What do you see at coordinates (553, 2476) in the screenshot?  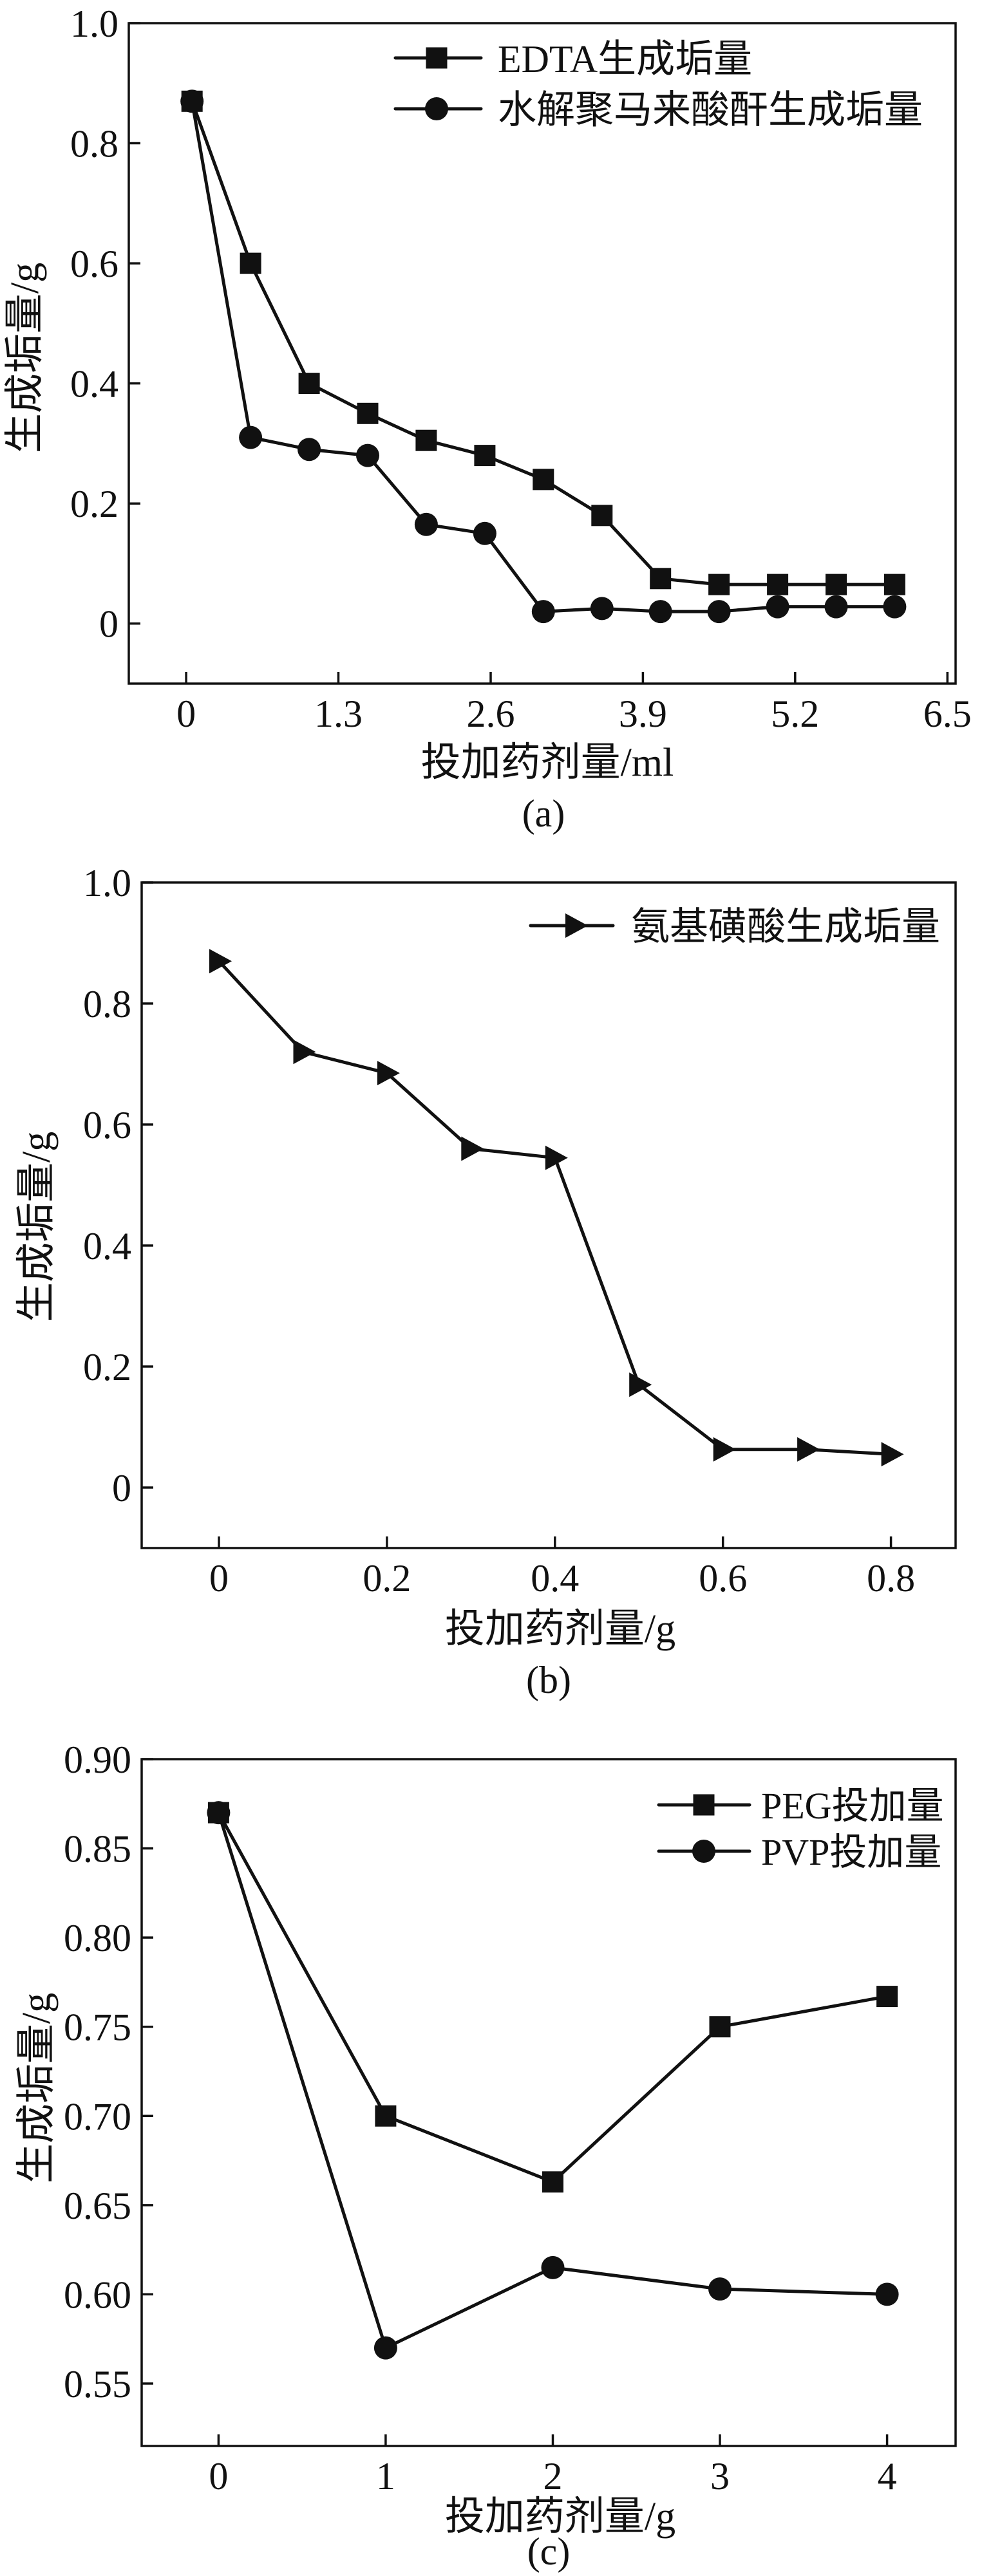 I see `x-tick-label: 2` at bounding box center [553, 2476].